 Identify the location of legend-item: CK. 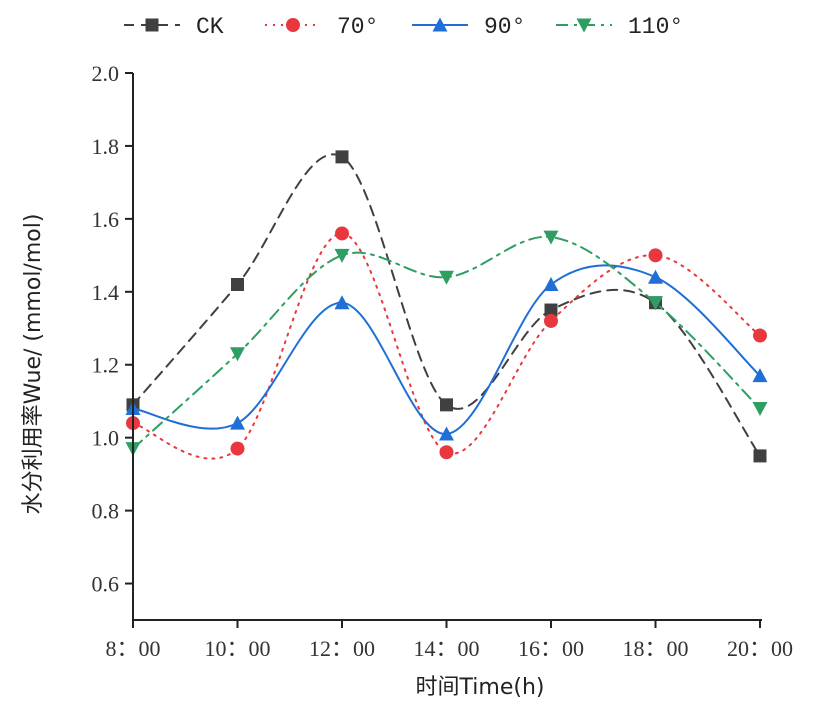
(174, 27).